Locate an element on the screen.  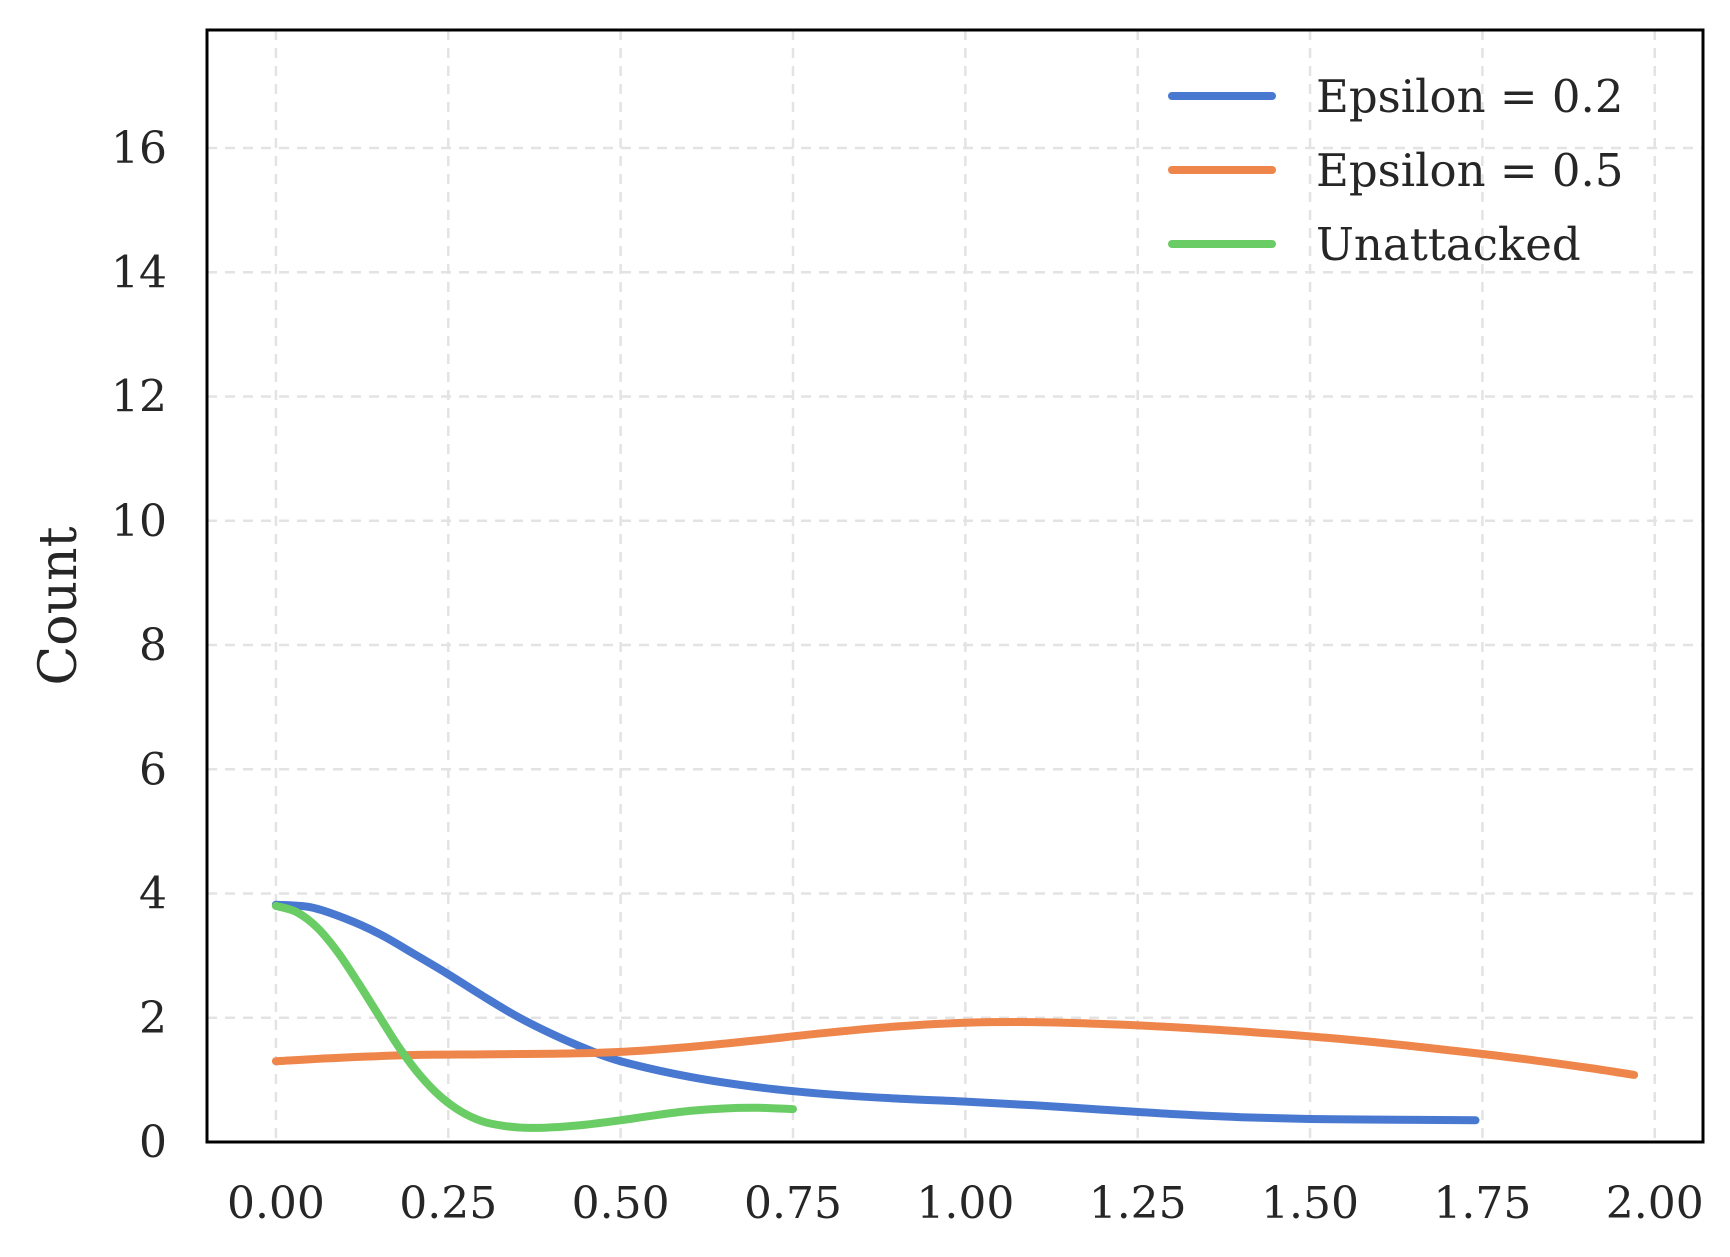
y-axis-ticks: 0 2 4 6 8 10 12 14 16 is located at coordinates (139, 645).